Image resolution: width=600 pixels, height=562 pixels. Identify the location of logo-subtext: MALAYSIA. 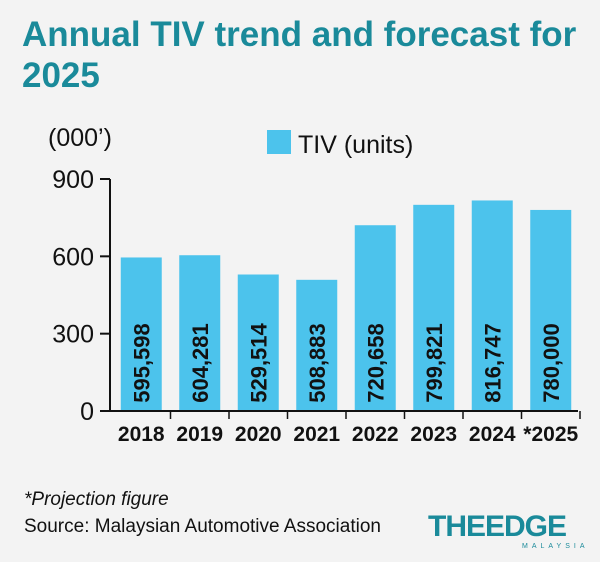
(555, 546).